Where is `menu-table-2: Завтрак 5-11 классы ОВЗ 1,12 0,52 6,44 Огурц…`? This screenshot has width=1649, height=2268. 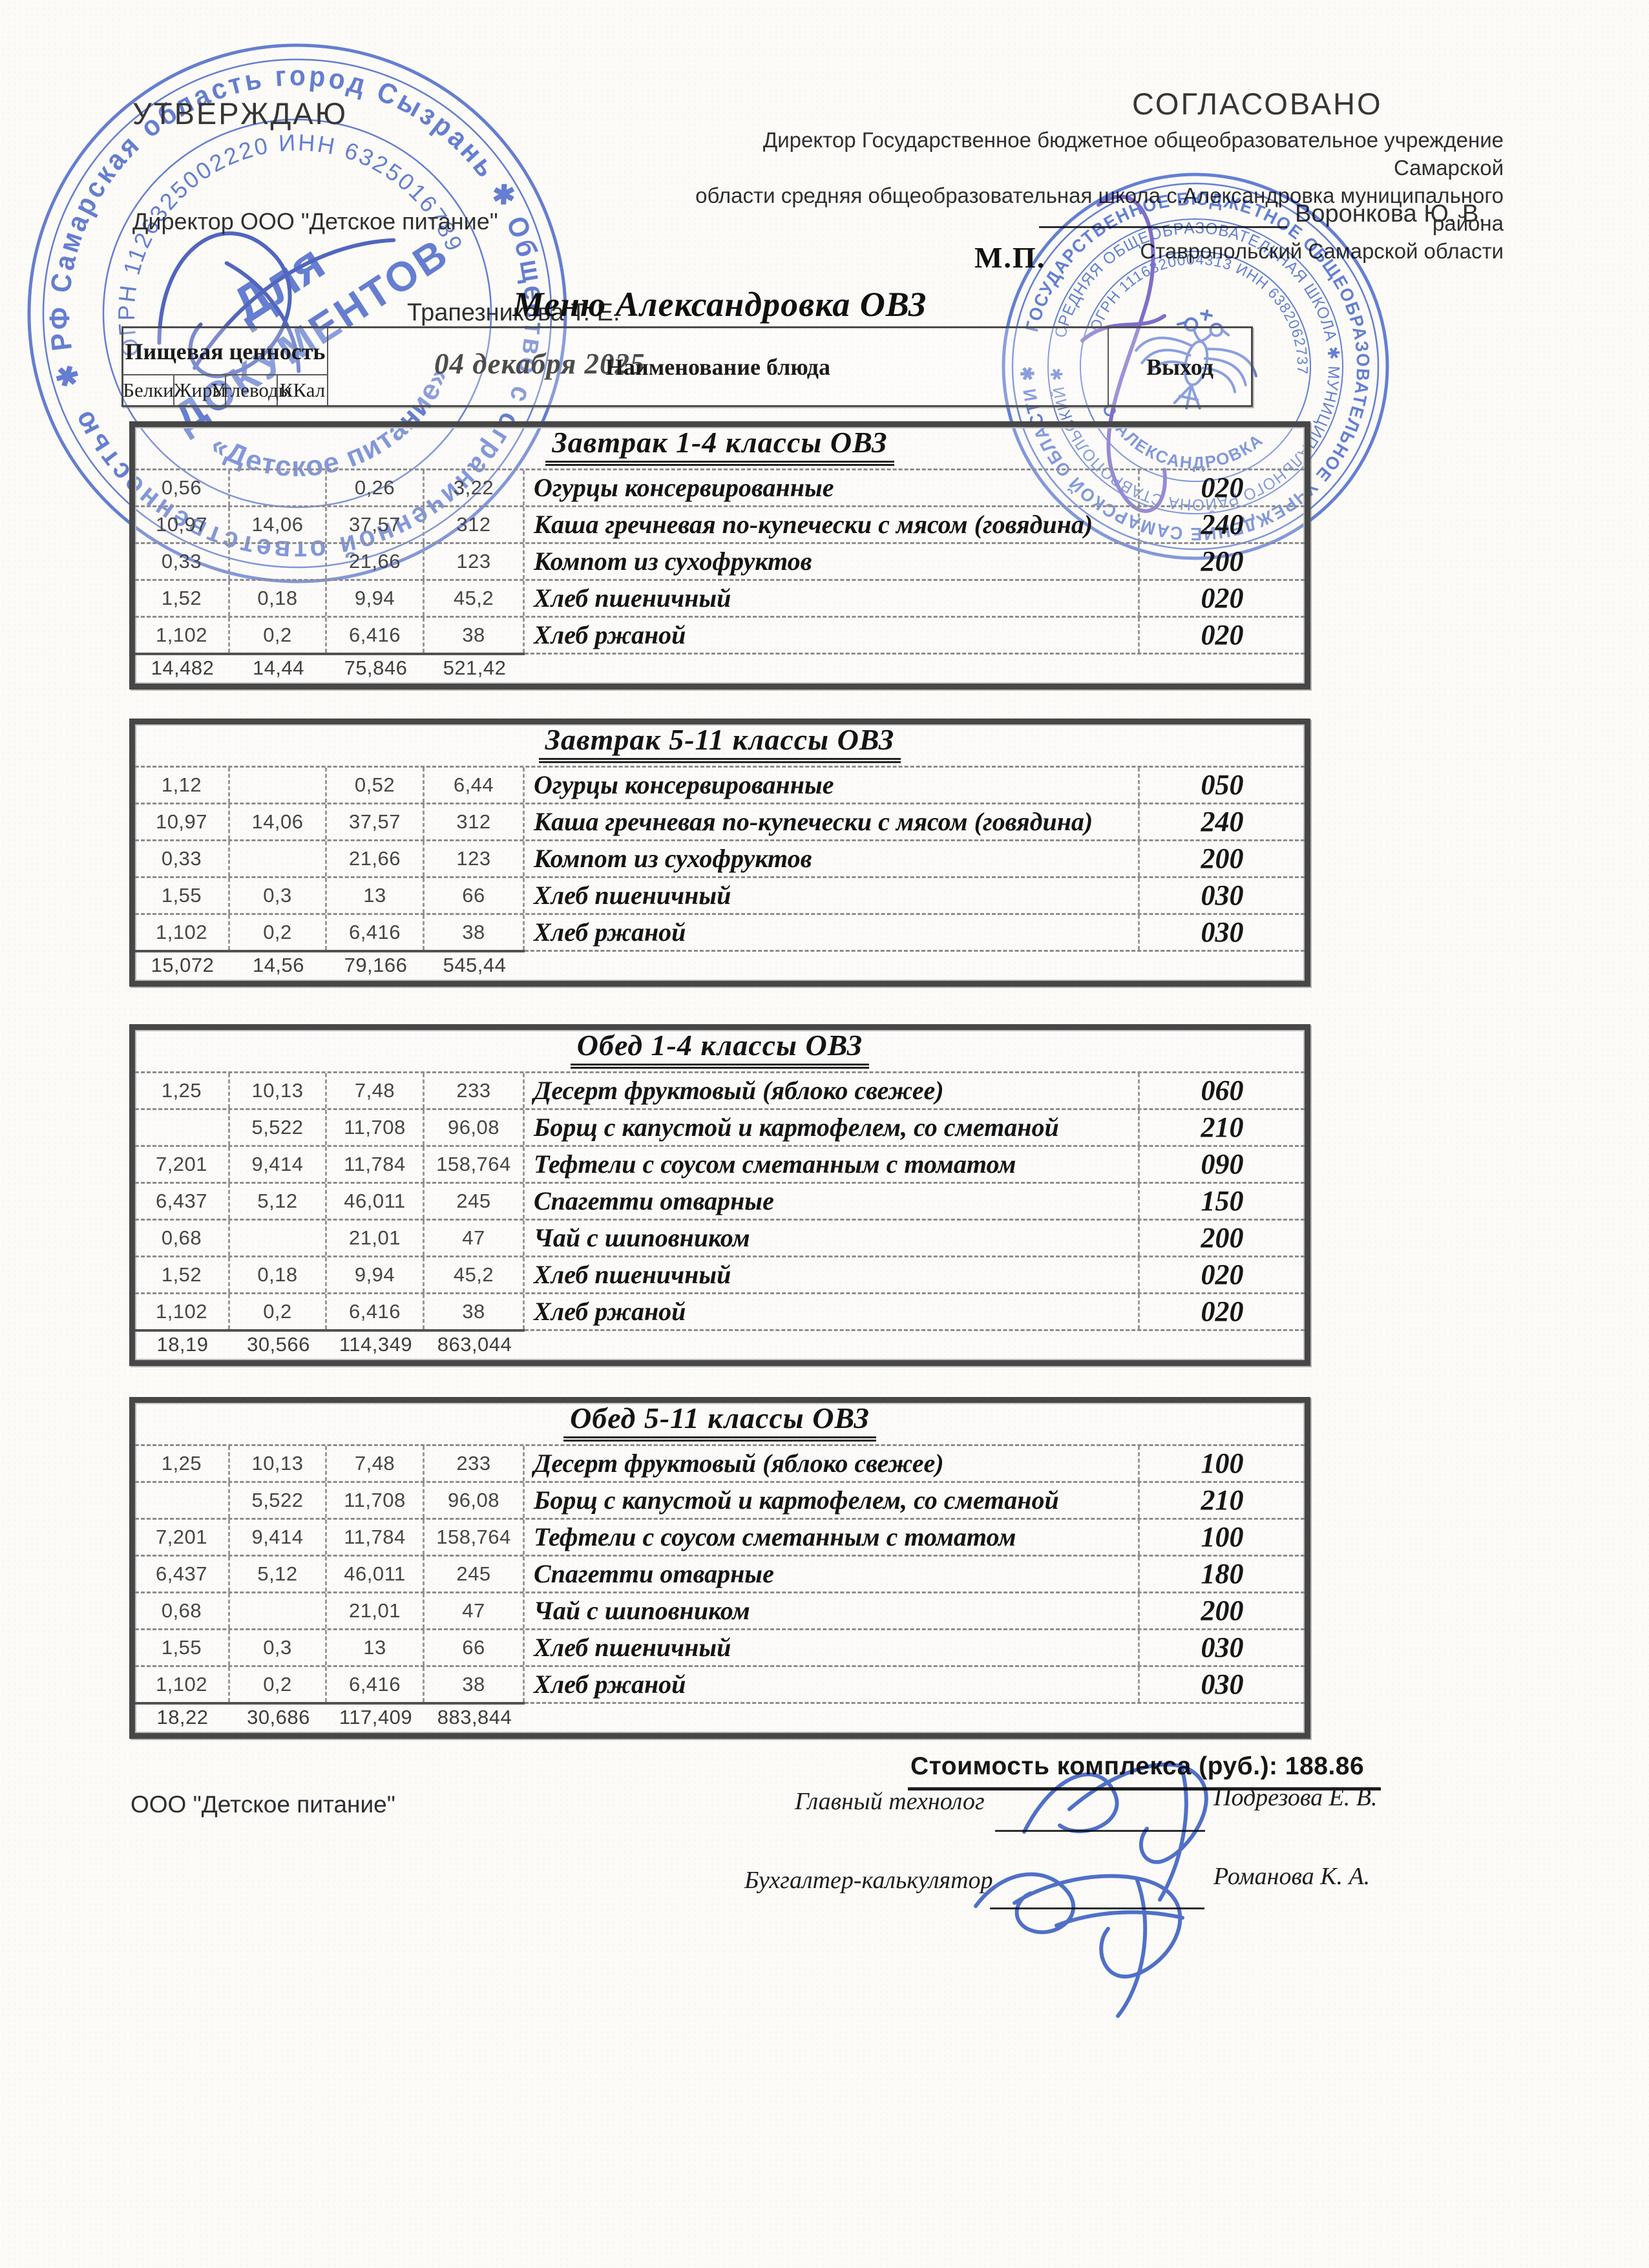
menu-table-2: Завтрак 5-11 классы ОВЗ 1,12 0,52 6,44 Огурц… is located at coordinates (720, 853).